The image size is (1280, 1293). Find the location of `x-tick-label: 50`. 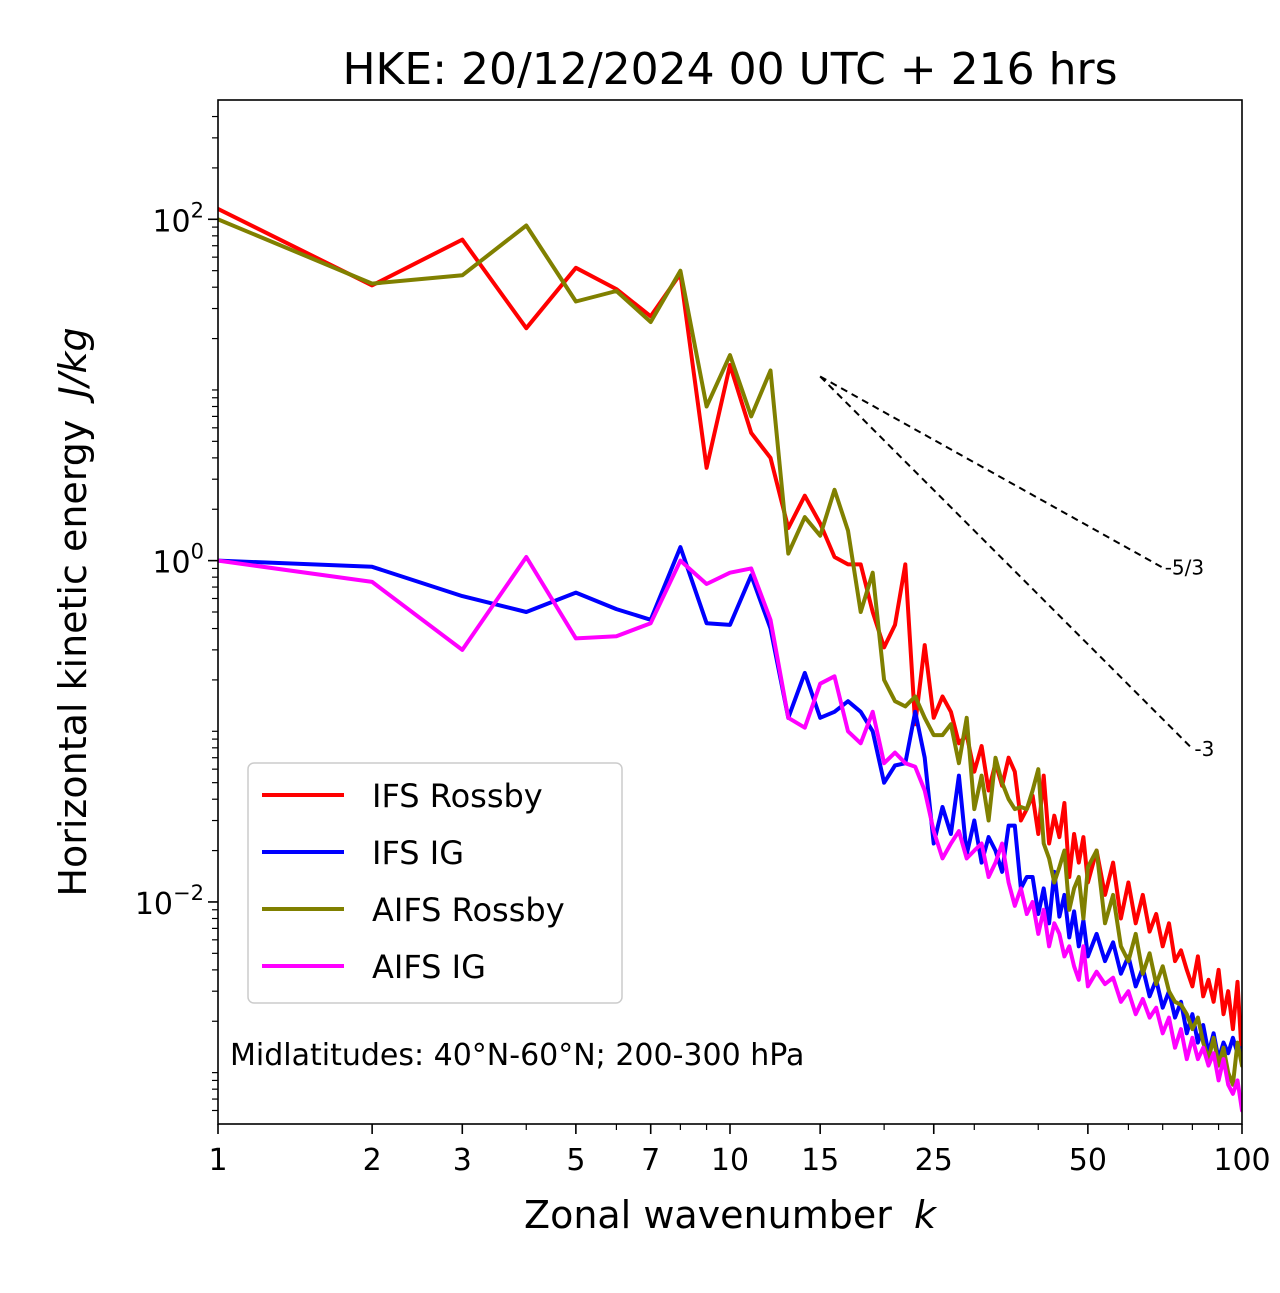

x-tick-label: 50 is located at coordinates (1088, 1160).